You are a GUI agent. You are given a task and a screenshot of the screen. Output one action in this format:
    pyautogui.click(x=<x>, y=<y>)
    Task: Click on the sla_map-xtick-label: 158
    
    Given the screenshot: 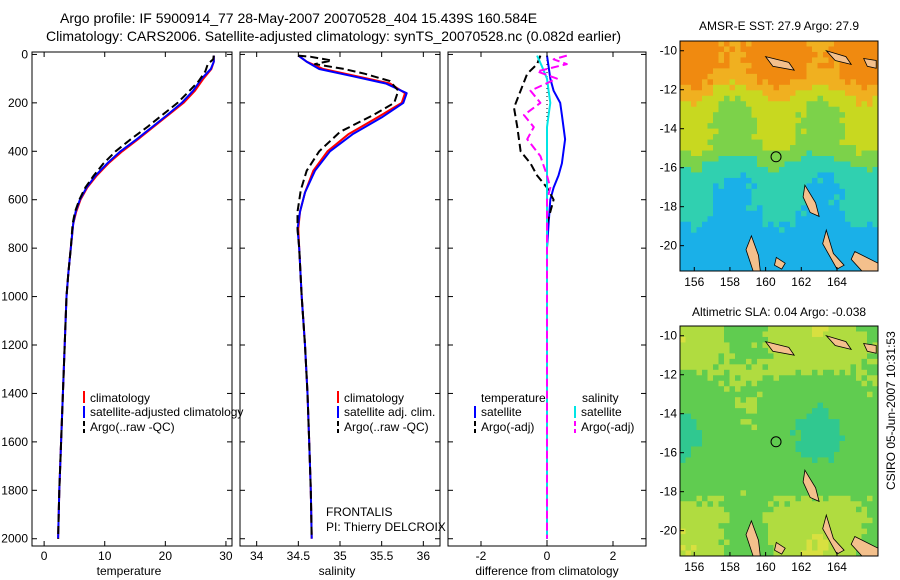 What is the action you would take?
    pyautogui.click(x=730, y=567)
    